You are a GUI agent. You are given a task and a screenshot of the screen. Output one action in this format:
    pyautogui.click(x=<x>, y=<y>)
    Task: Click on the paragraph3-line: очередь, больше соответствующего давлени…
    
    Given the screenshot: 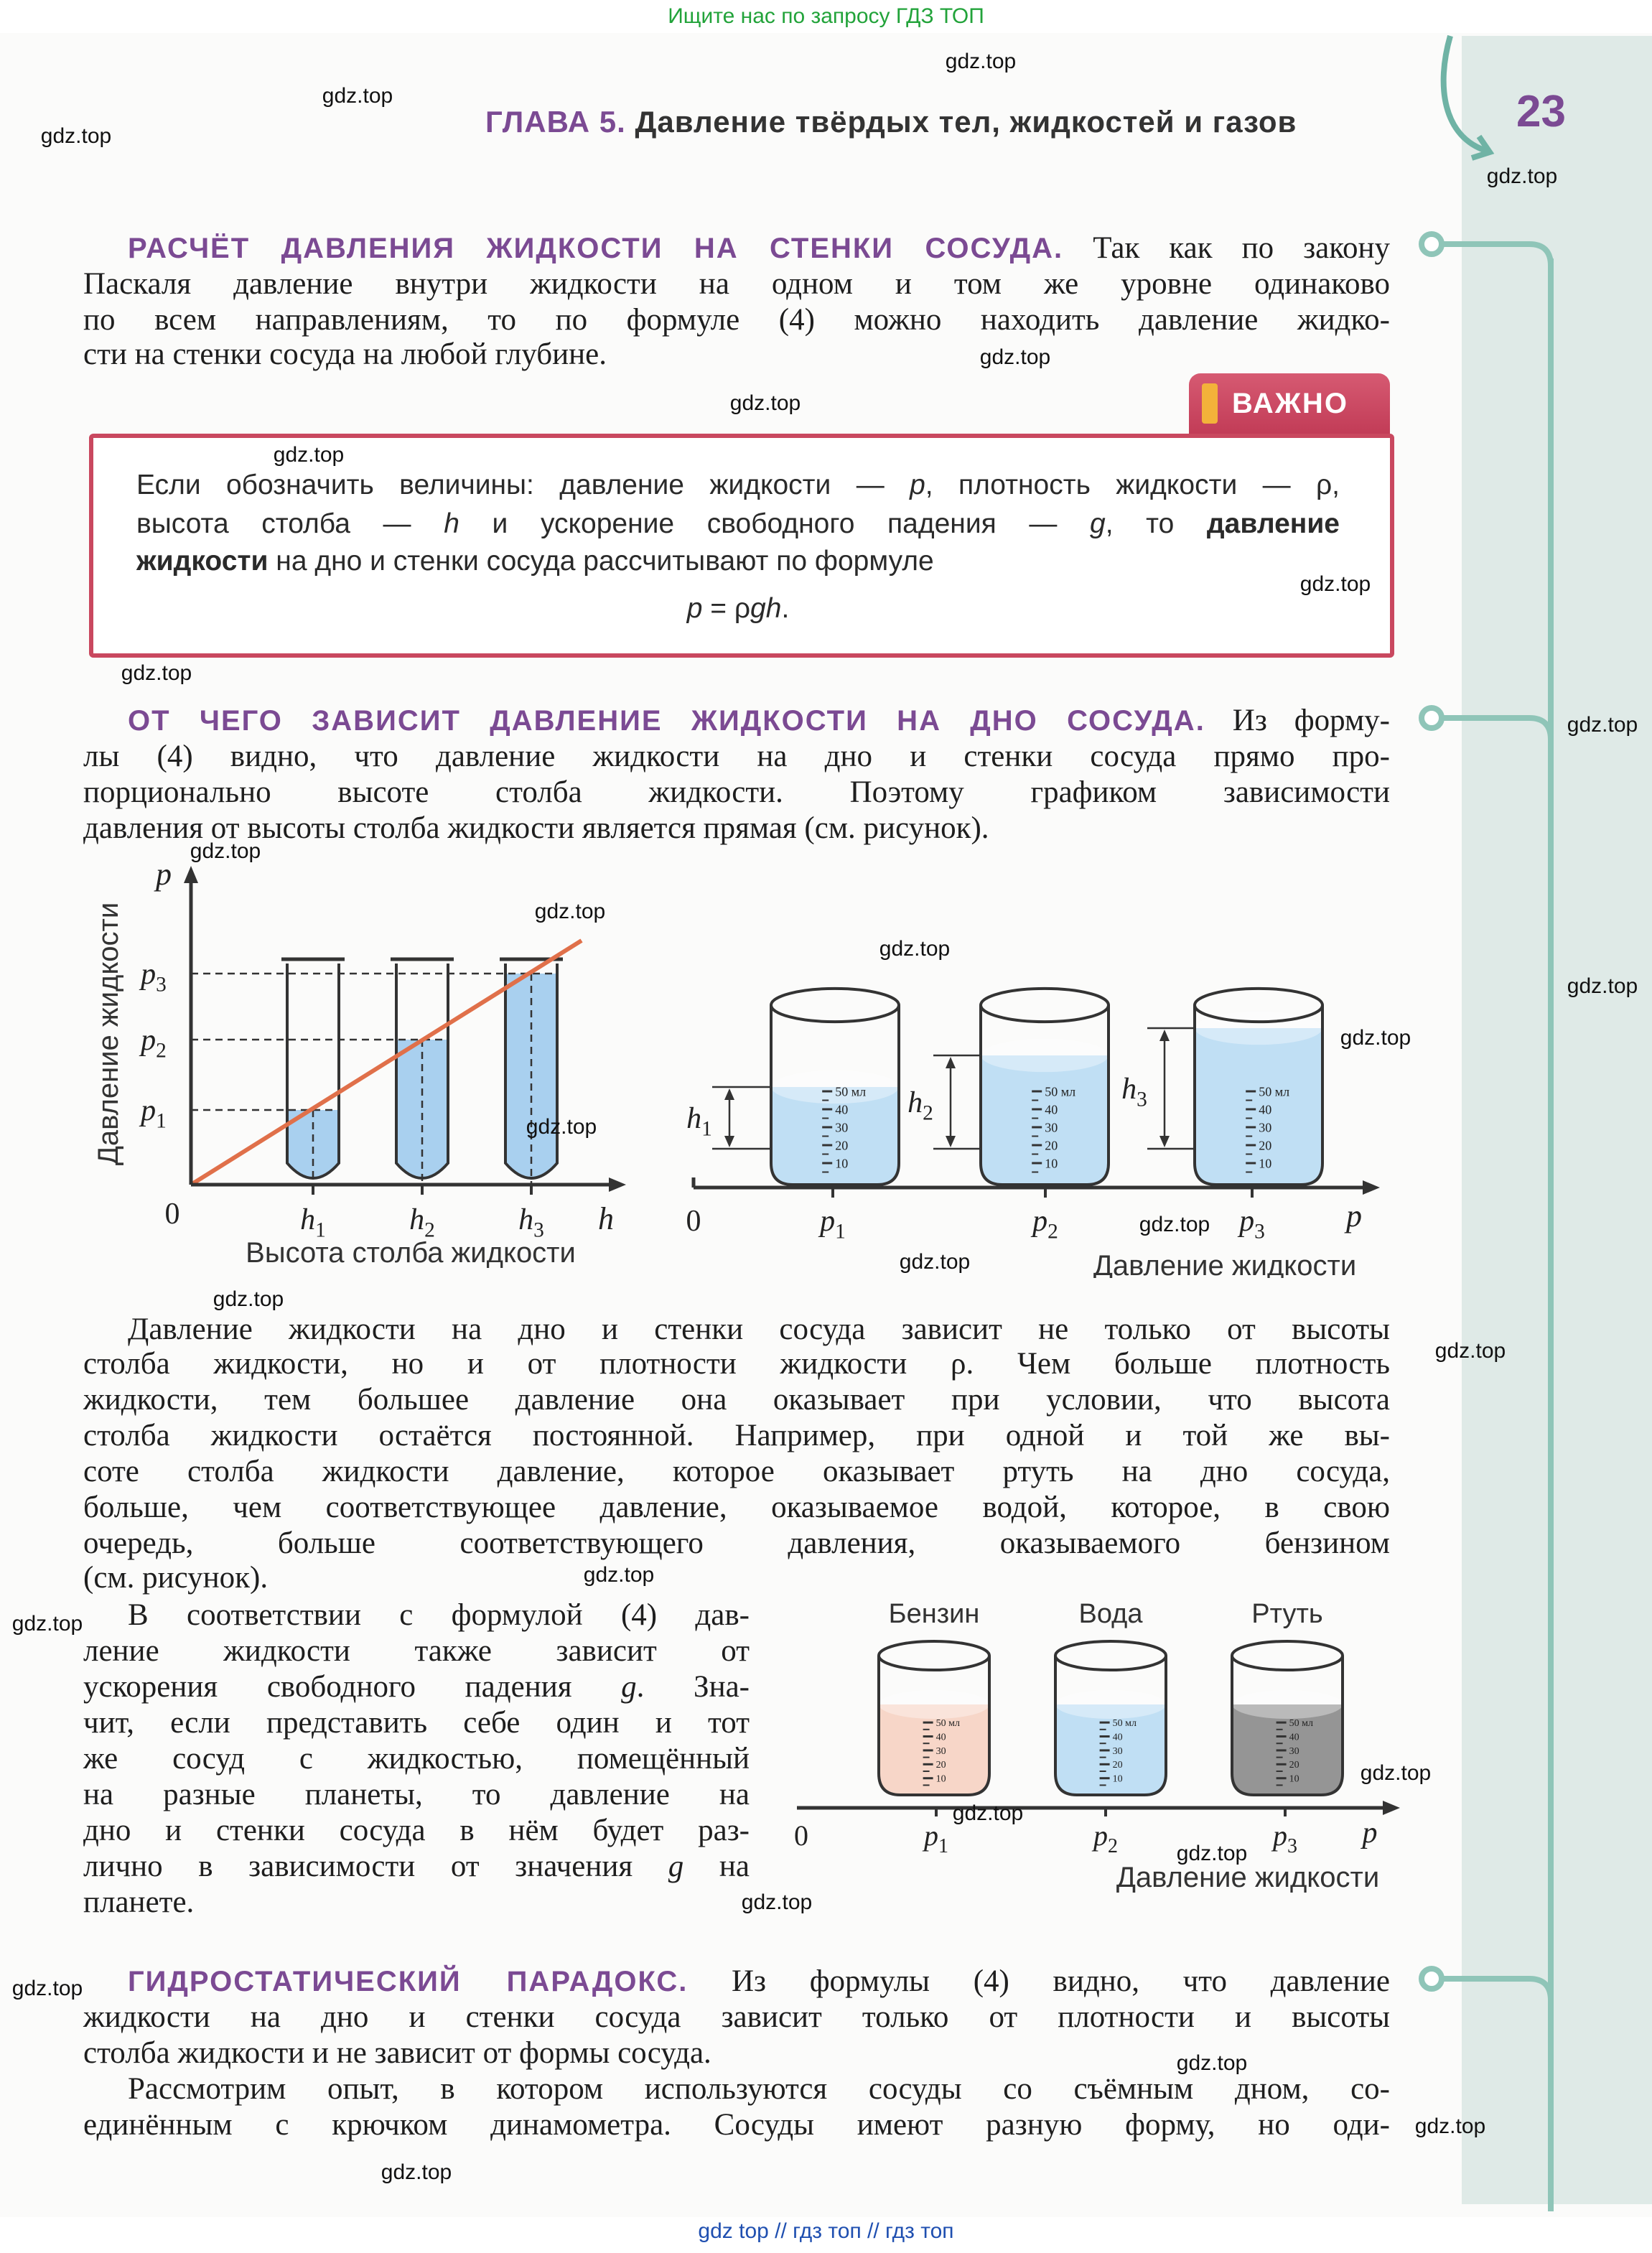 What is the action you would take?
    pyautogui.click(x=736, y=1544)
    